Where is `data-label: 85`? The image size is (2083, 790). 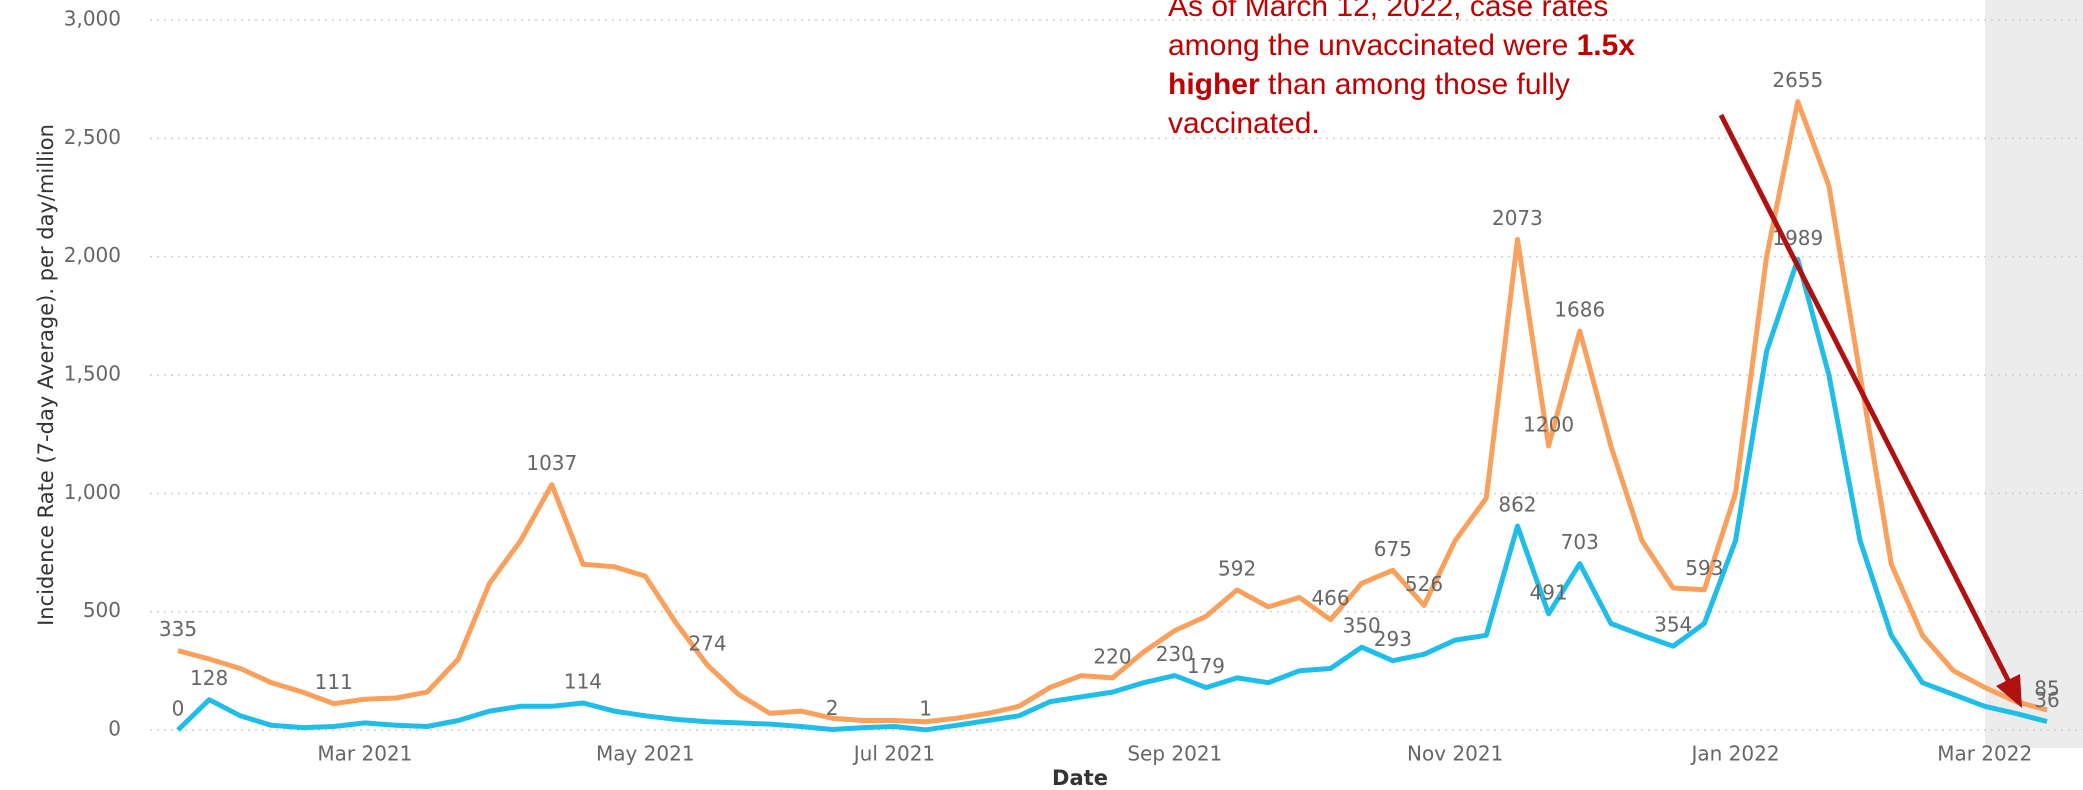
data-label: 85 is located at coordinates (2046, 688).